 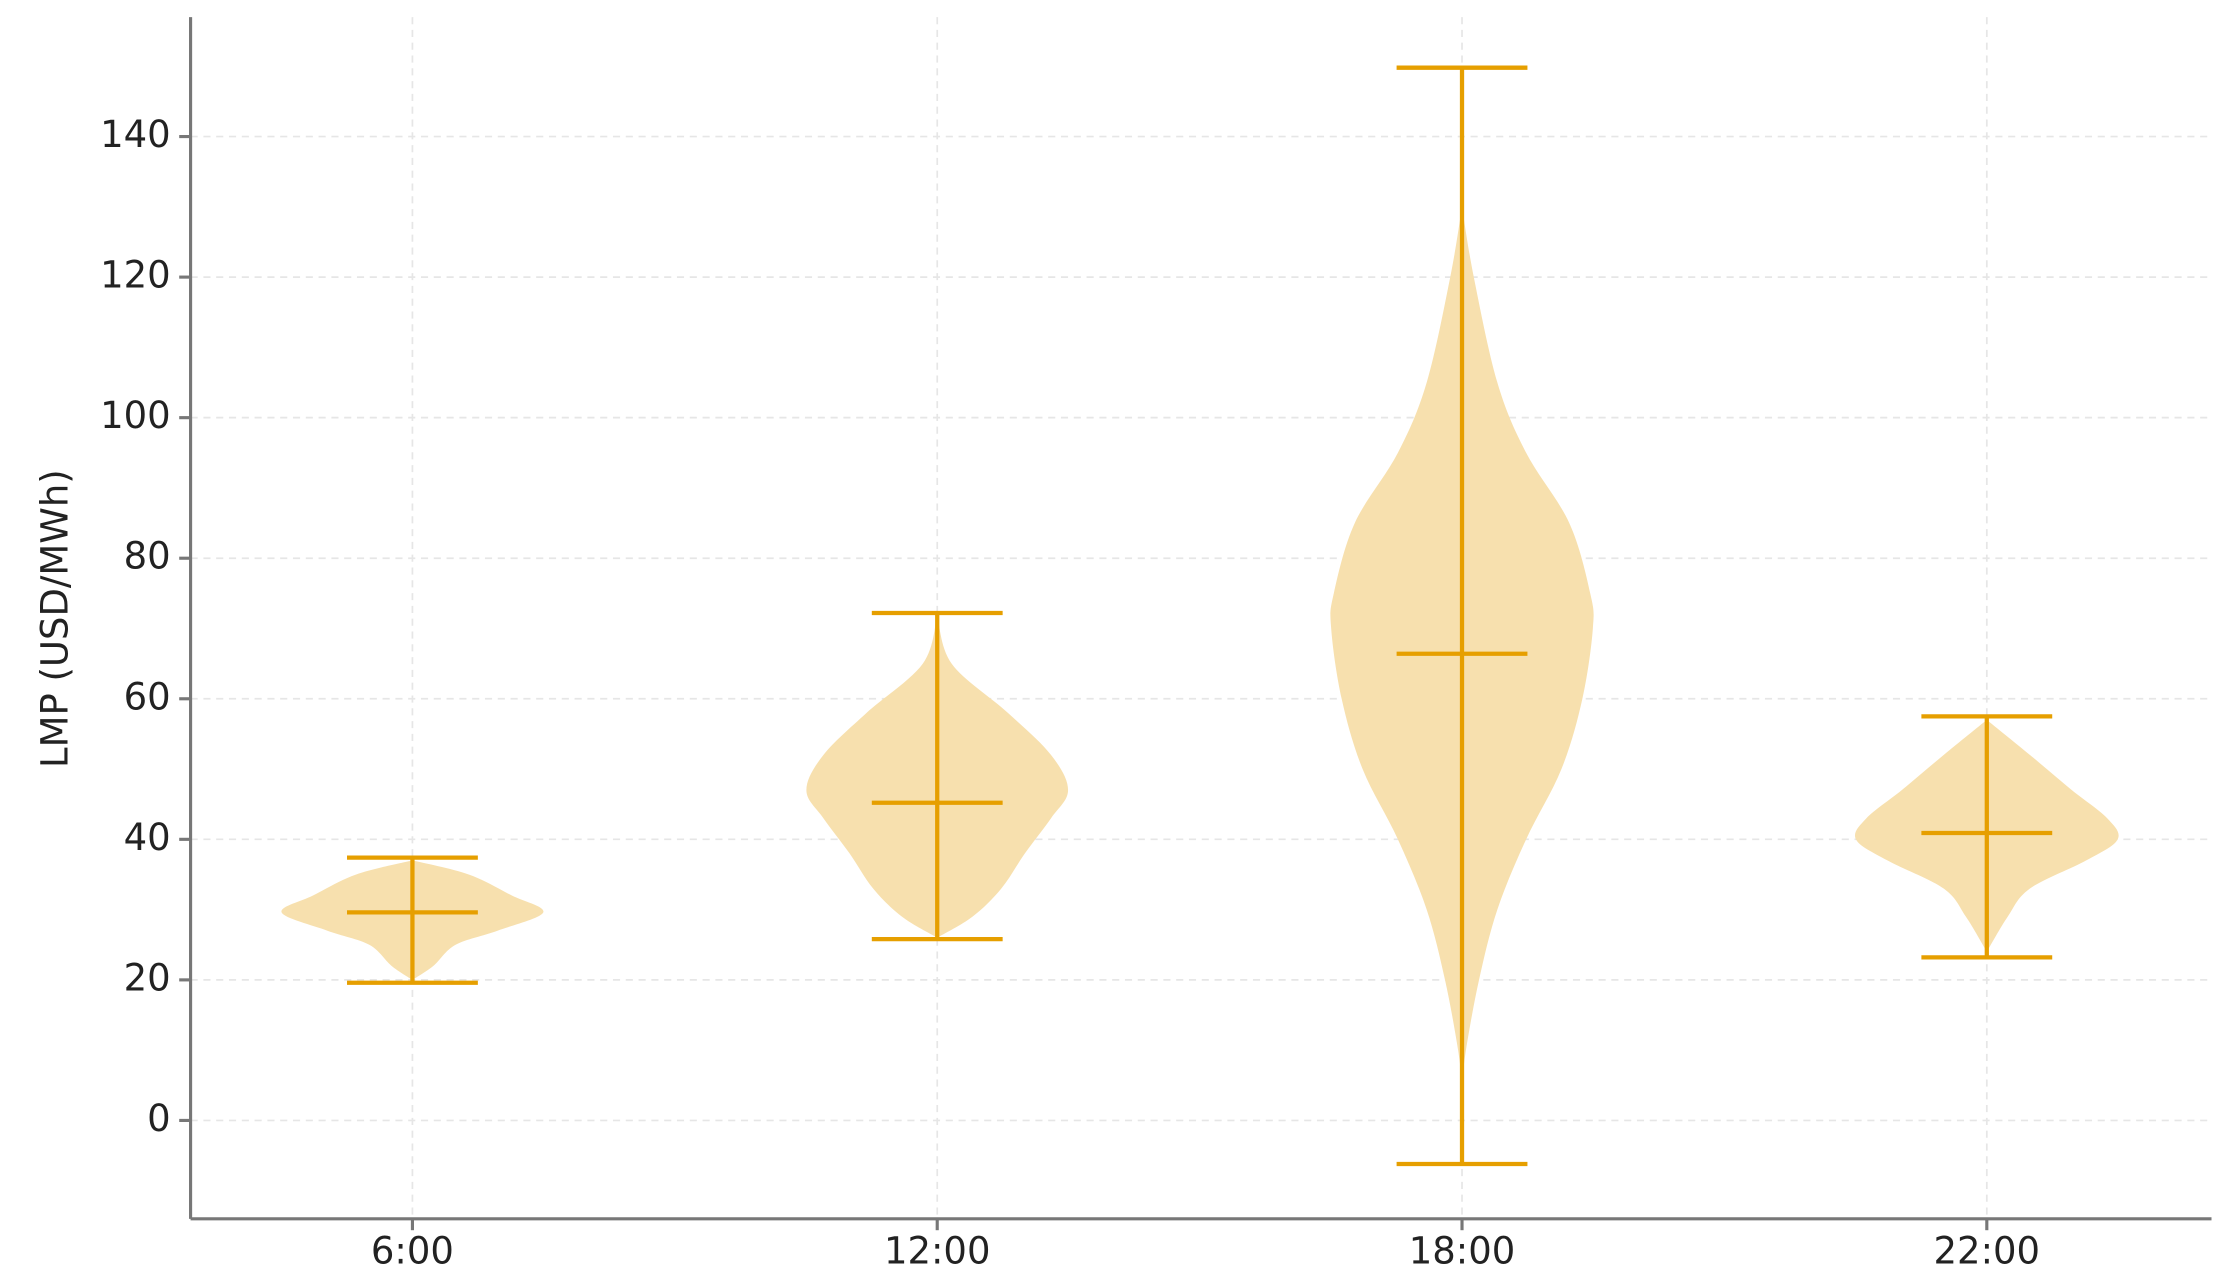 What do you see at coordinates (147, 837) in the screenshot?
I see `y-tick-label: 40` at bounding box center [147, 837].